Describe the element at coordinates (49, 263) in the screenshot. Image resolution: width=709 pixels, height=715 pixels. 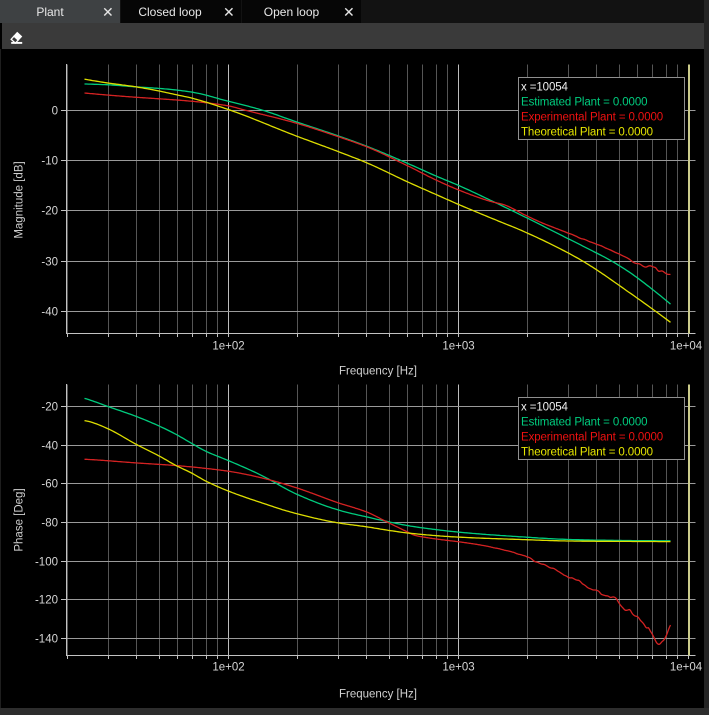
I see `svg-text: -30` at that location.